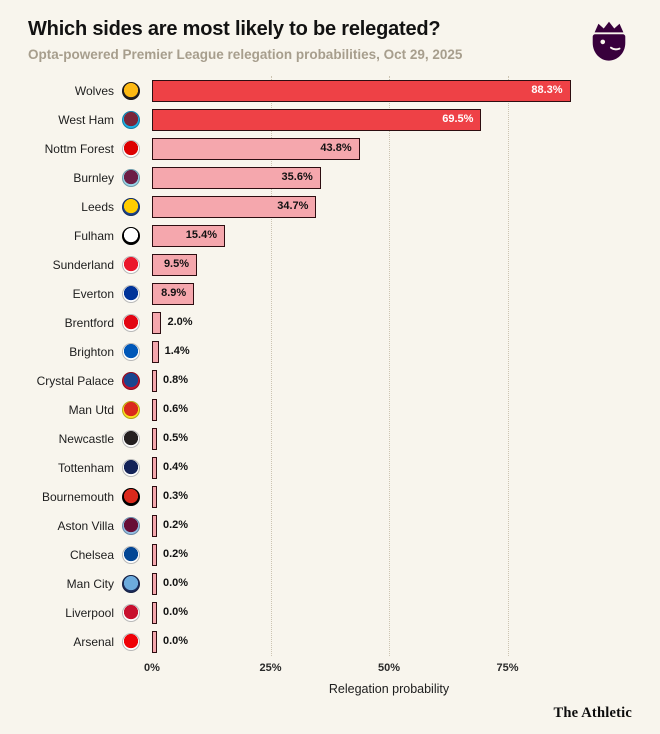 The image size is (660, 734). I want to click on x-tick-label: 25%, so click(270, 668).